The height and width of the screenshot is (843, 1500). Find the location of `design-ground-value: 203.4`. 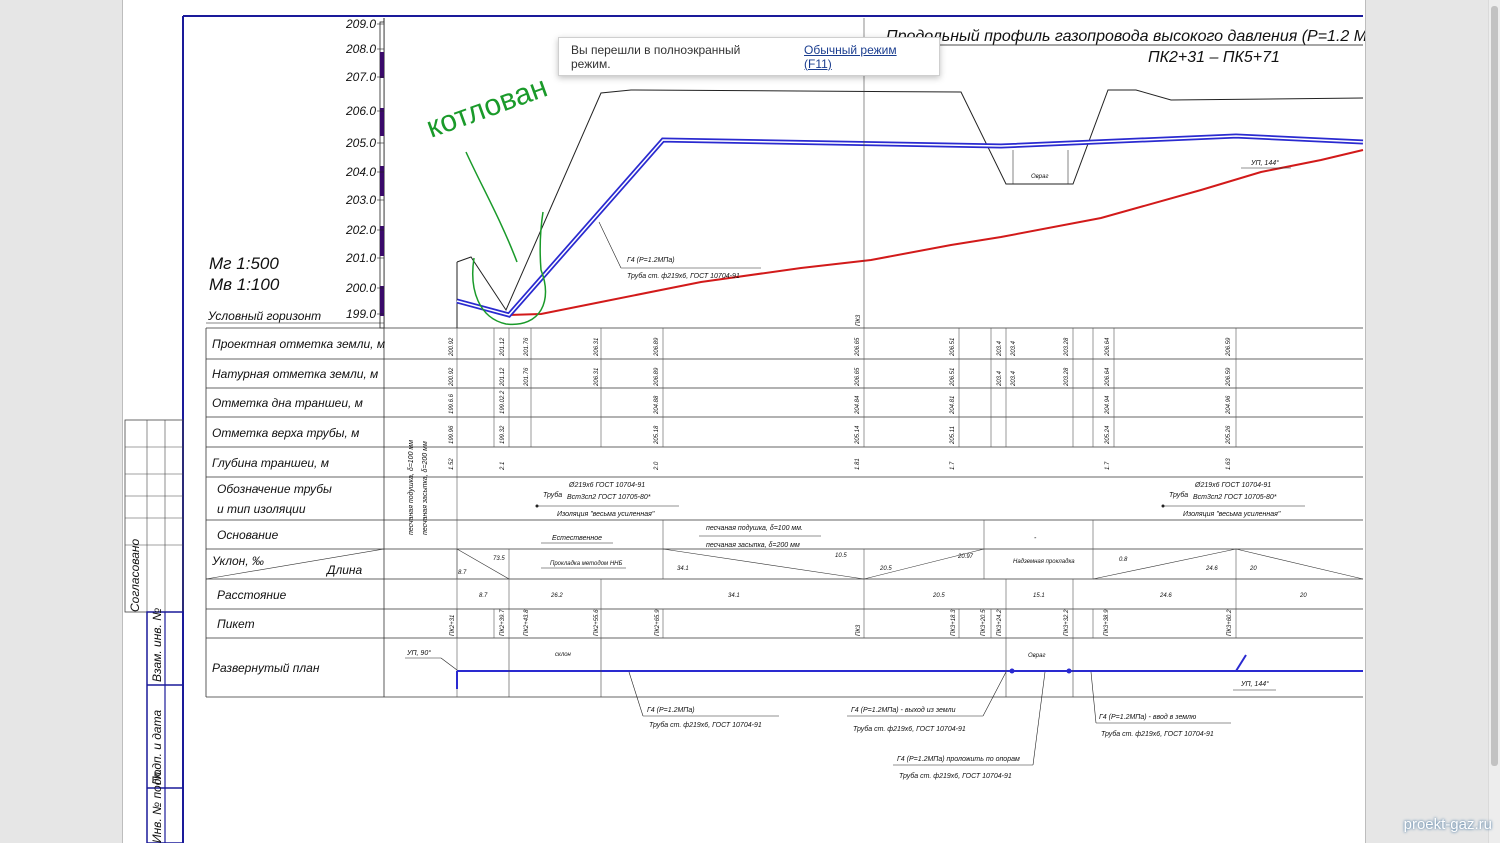

design-ground-value: 203.4 is located at coordinates (1000, 348).